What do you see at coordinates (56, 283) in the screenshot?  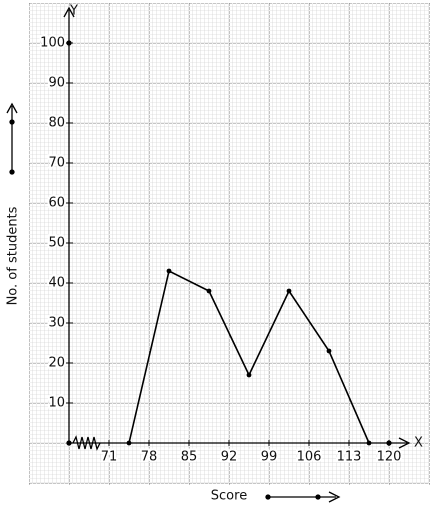 I see `y-tick-label: 40` at bounding box center [56, 283].